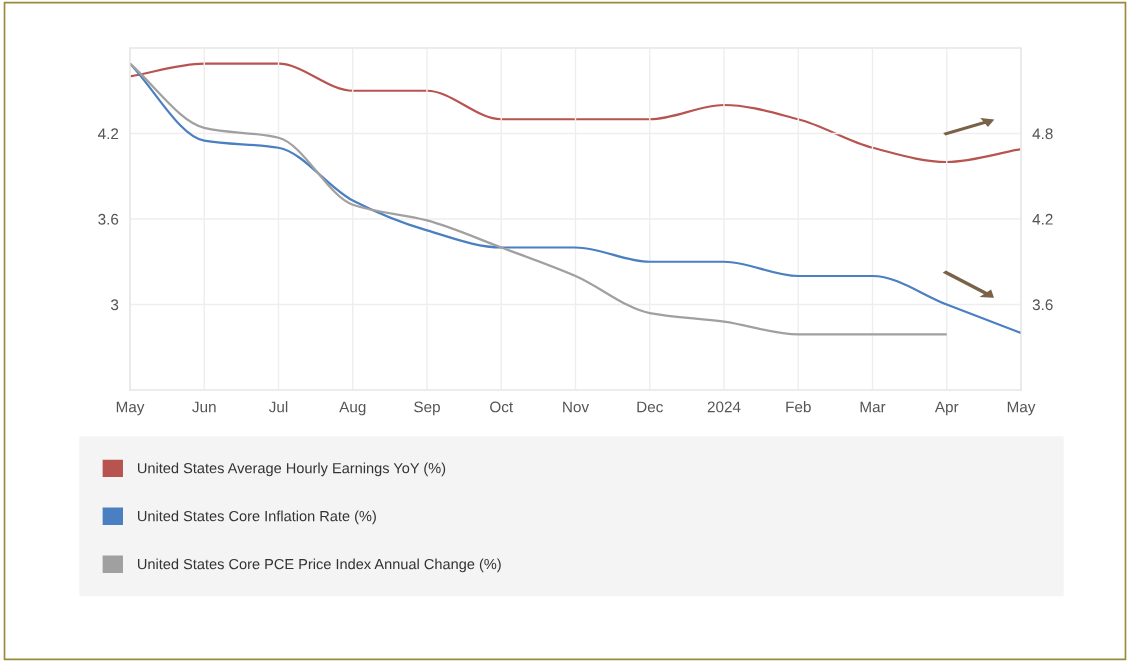 Image resolution: width=1130 pixels, height=662 pixels. What do you see at coordinates (427, 408) in the screenshot?
I see `x-tick-label: Sep` at bounding box center [427, 408].